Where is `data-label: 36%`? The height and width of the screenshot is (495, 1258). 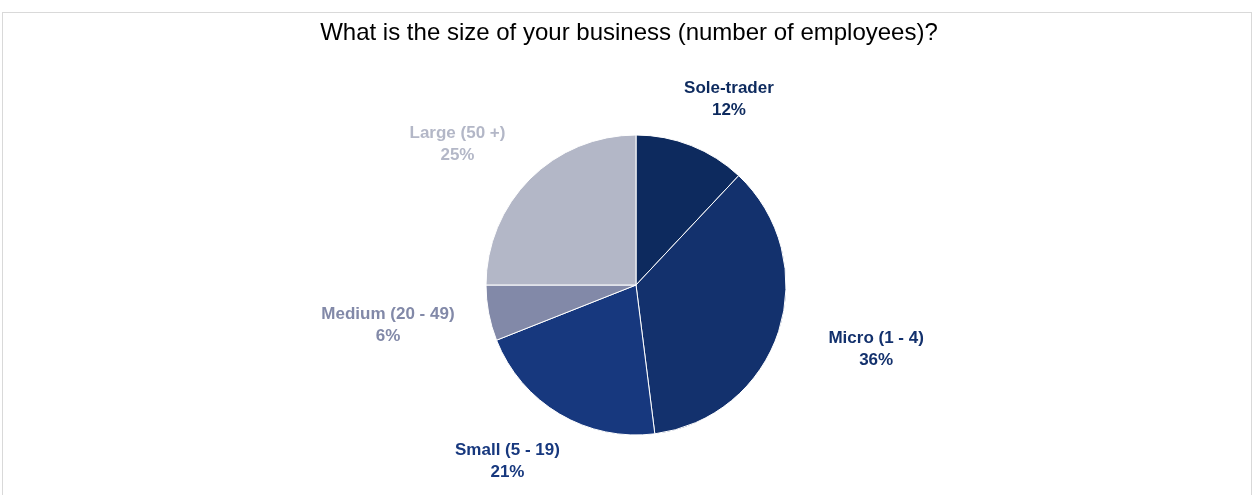 data-label: 36% is located at coordinates (876, 360).